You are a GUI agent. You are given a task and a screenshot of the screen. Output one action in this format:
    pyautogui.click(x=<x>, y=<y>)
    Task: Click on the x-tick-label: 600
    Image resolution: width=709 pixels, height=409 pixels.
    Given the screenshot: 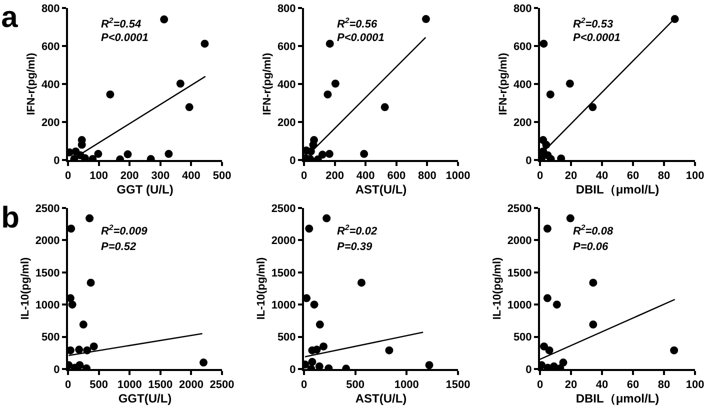 What is the action you would take?
    pyautogui.click(x=396, y=176)
    